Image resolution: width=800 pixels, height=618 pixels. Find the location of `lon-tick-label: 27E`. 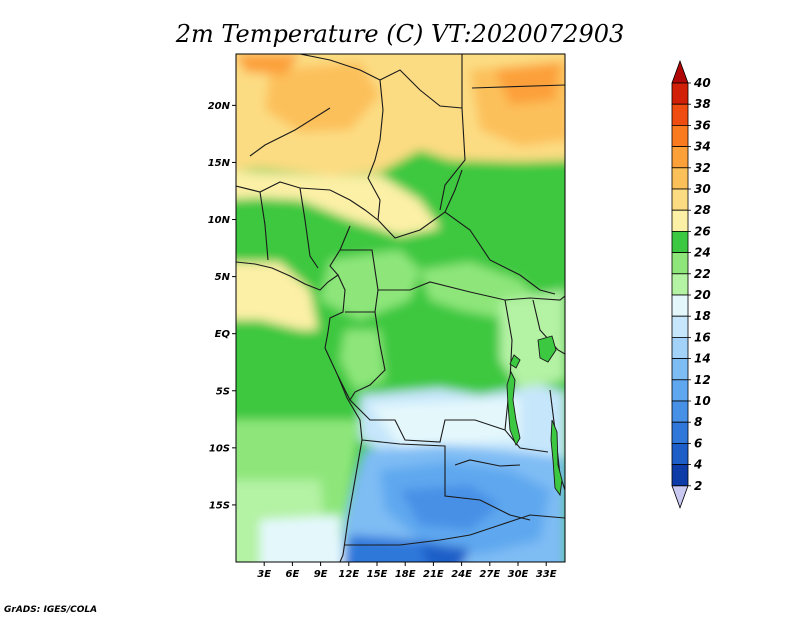

lon-tick-label: 27E is located at coordinates (489, 574).